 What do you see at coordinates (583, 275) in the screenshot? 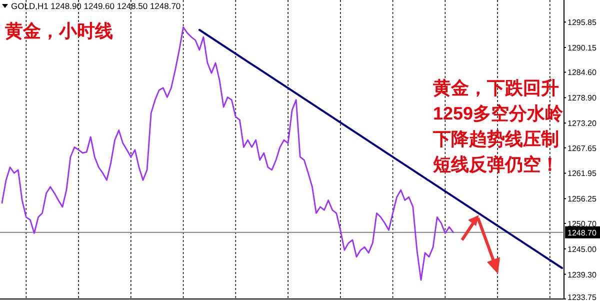
I see `y-tick-label: 1239.30` at bounding box center [583, 275].